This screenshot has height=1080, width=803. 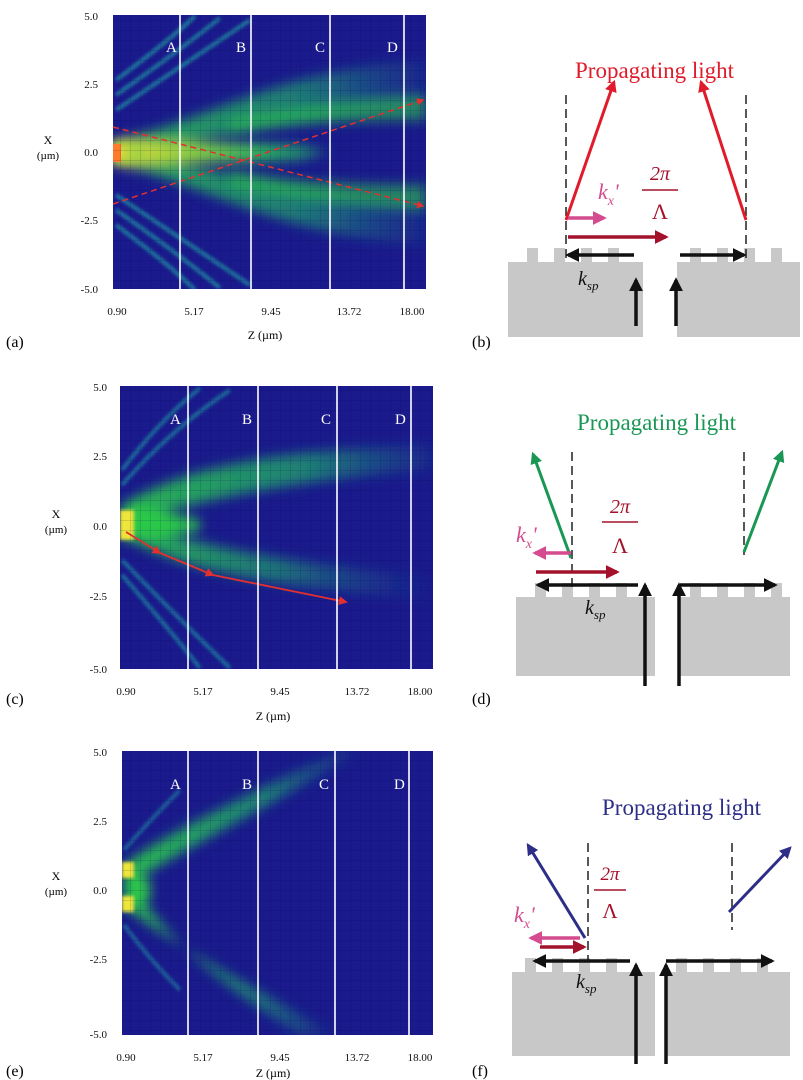 What do you see at coordinates (588, 280) in the screenshot?
I see `ksp-label-b: ksp` at bounding box center [588, 280].